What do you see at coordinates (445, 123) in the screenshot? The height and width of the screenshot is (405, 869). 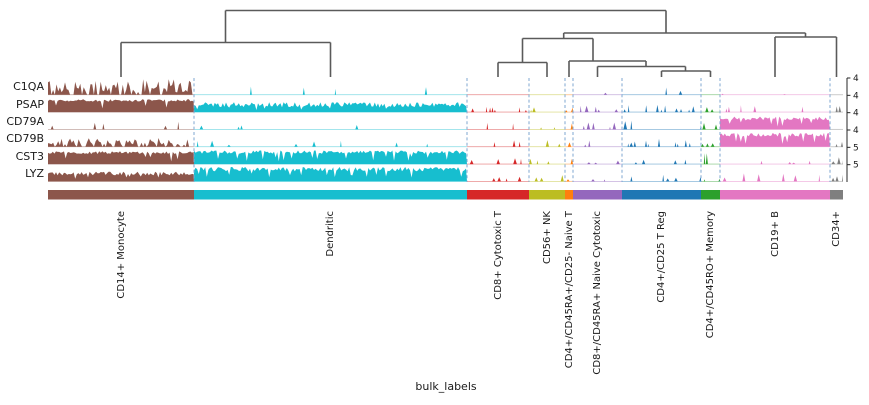 I see `track-row-CD79A` at bounding box center [445, 123].